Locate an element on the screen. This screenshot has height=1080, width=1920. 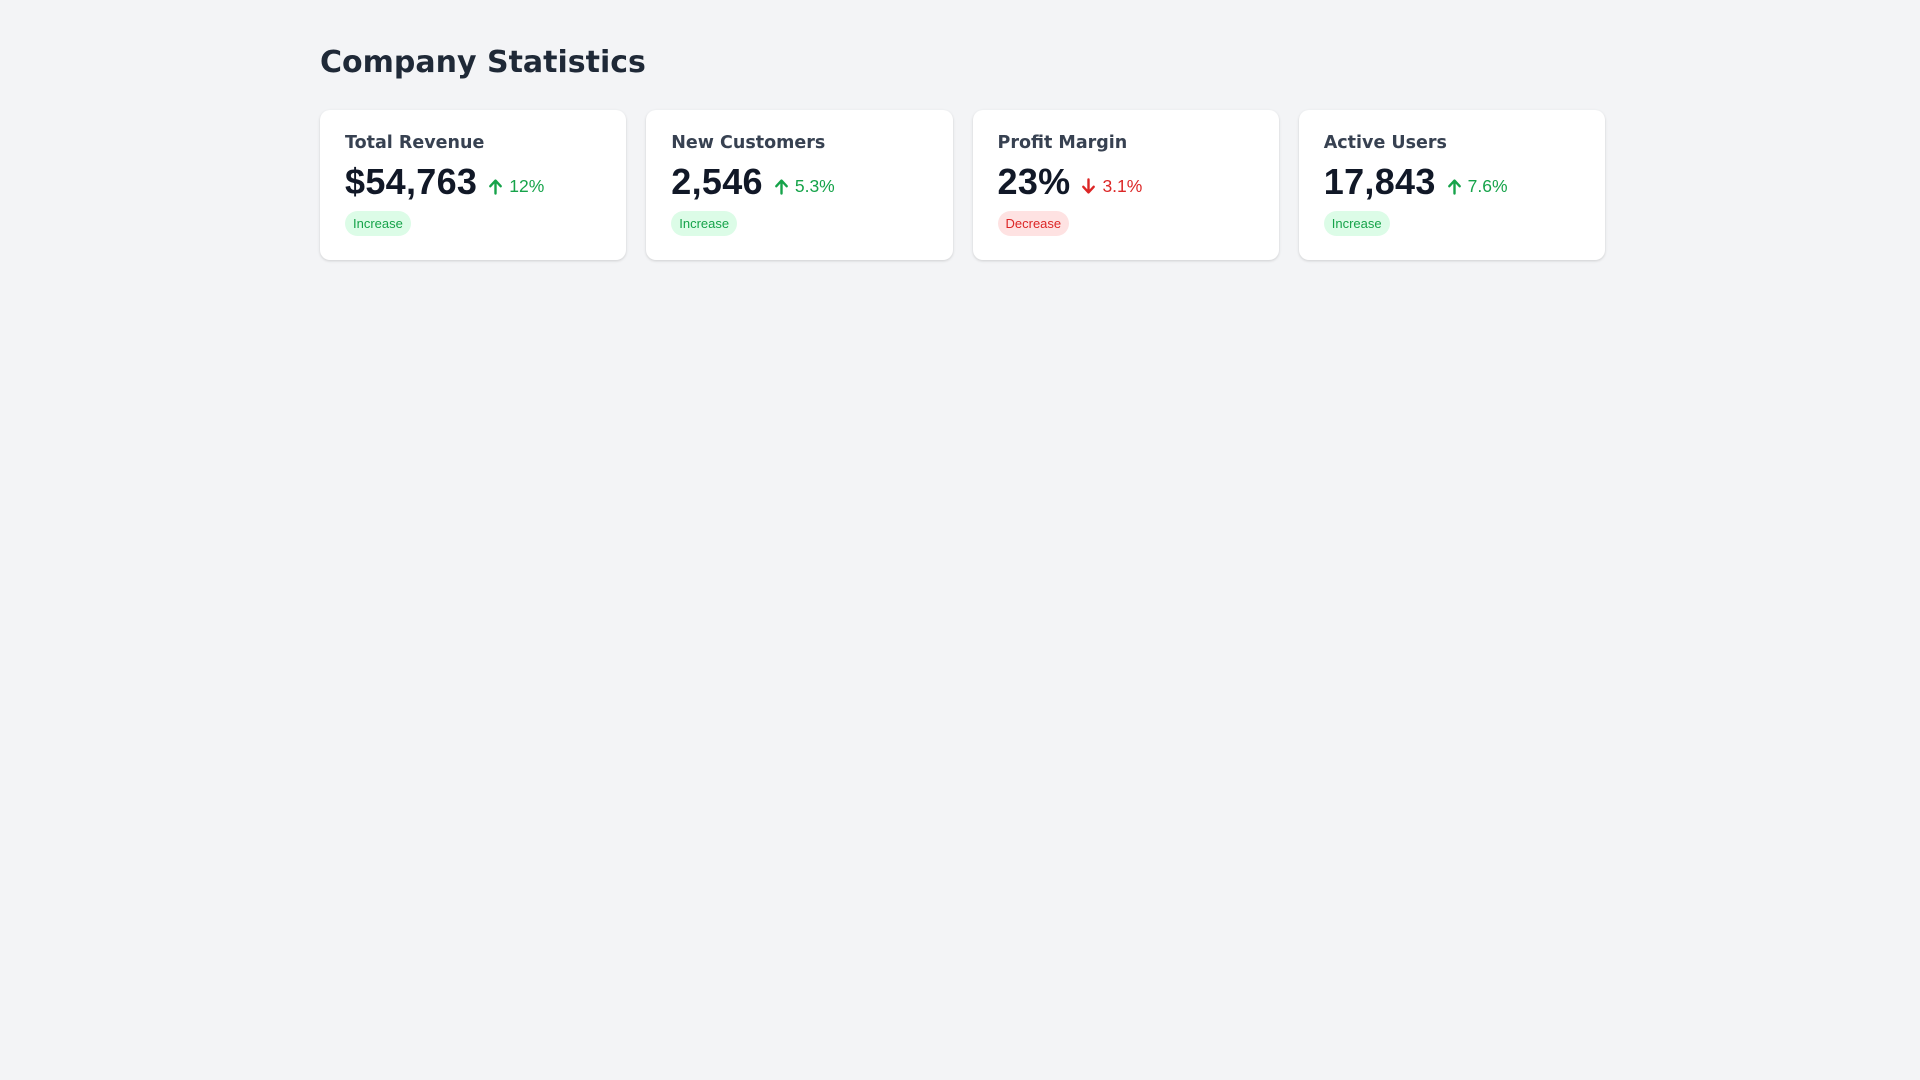
stat-delta: 12% is located at coordinates (516, 186).